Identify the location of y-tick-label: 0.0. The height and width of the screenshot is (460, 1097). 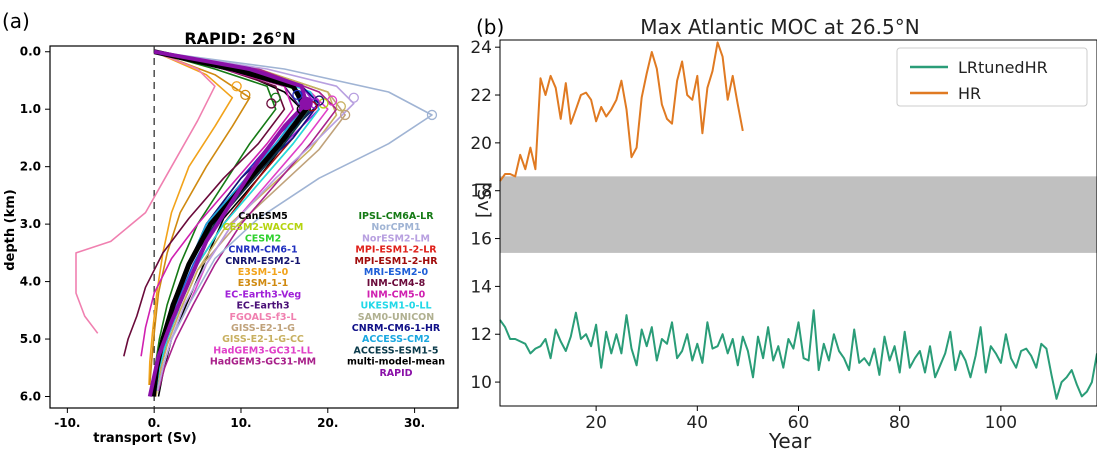
(30, 52).